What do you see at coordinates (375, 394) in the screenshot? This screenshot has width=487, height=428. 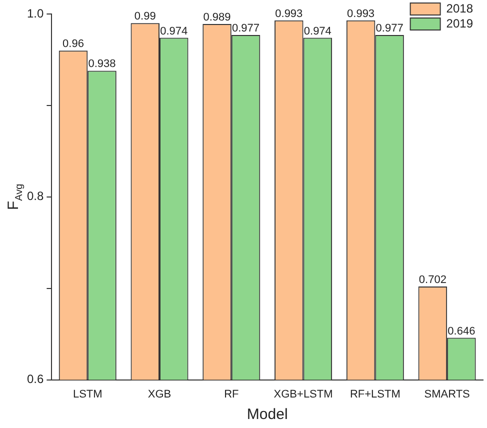 I see `x-tick-label: RF+LSTM` at bounding box center [375, 394].